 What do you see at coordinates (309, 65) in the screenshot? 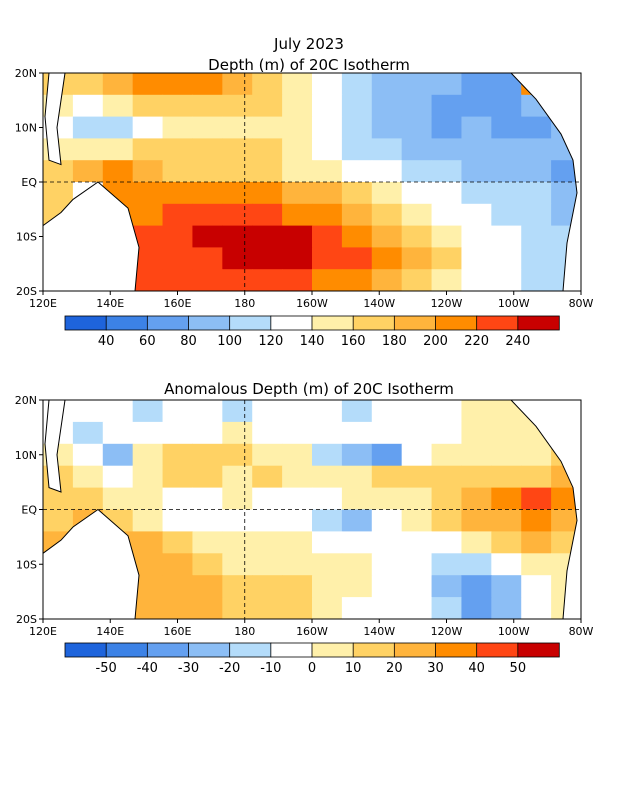
I see `figure-title-top-chart: Depth (m) of 20C Isotherm` at bounding box center [309, 65].